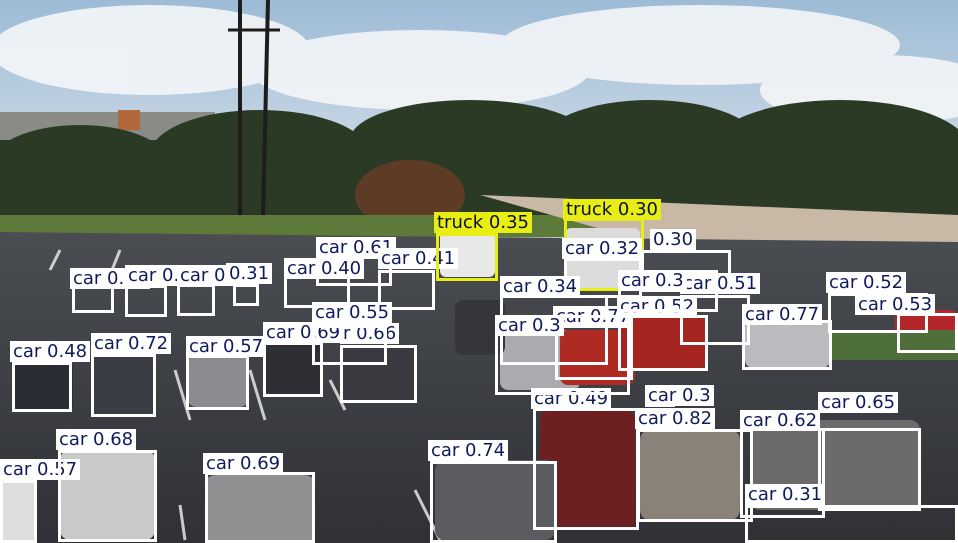  I want to click on car-detection-label: car 0.69, so click(243, 463).